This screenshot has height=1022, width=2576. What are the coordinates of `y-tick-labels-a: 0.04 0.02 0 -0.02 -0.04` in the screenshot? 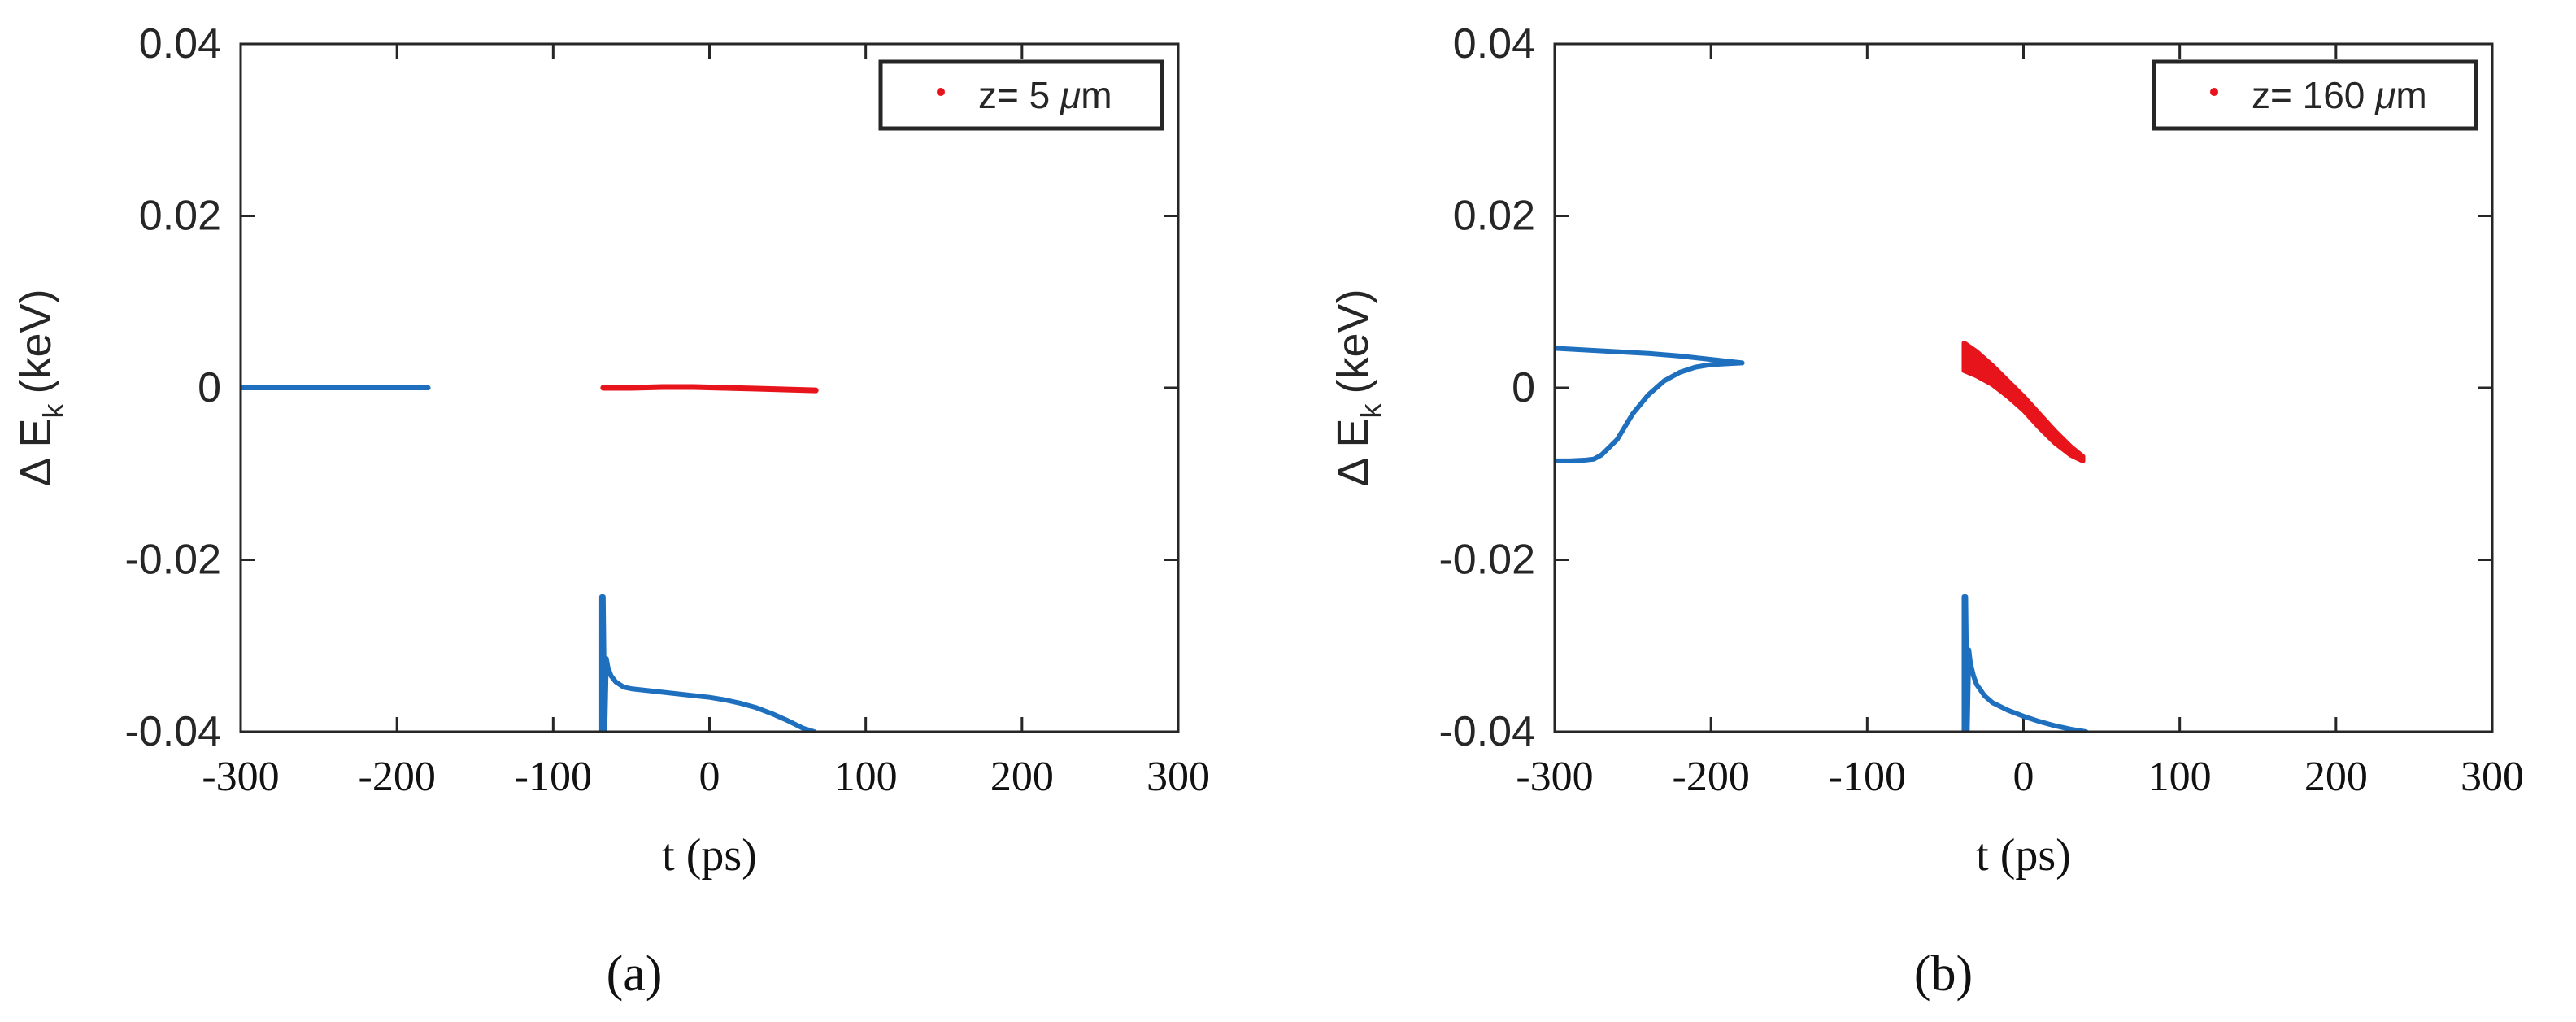 It's located at (173, 387).